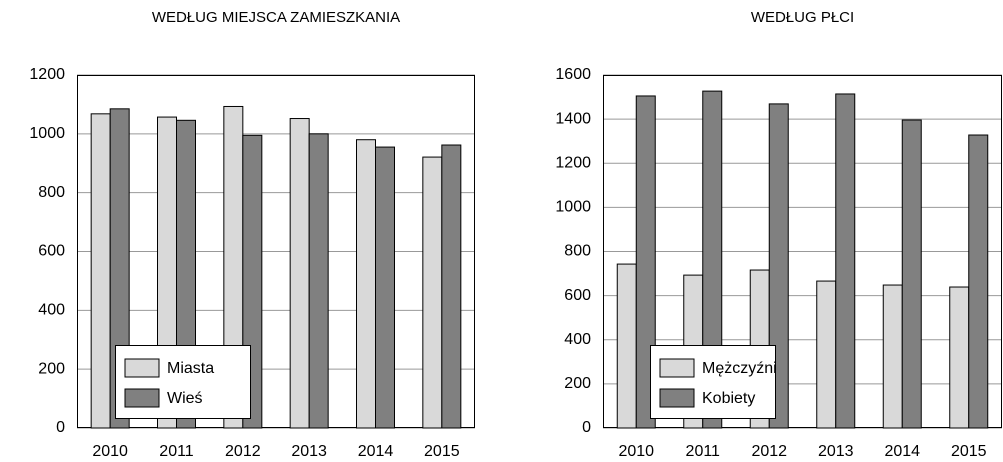 Image resolution: width=1003 pixels, height=462 pixels. I want to click on chart-title: WEDŁUG PŁCI, so click(802, 17).